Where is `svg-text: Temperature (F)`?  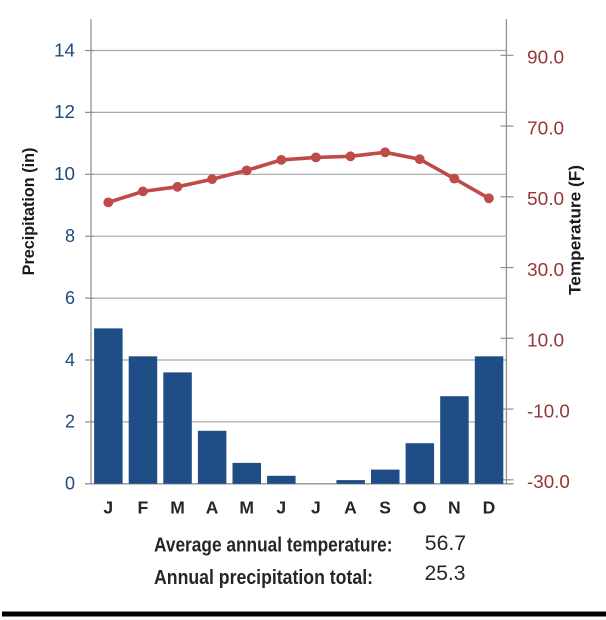
svg-text: Temperature (F) is located at coordinates (575, 230).